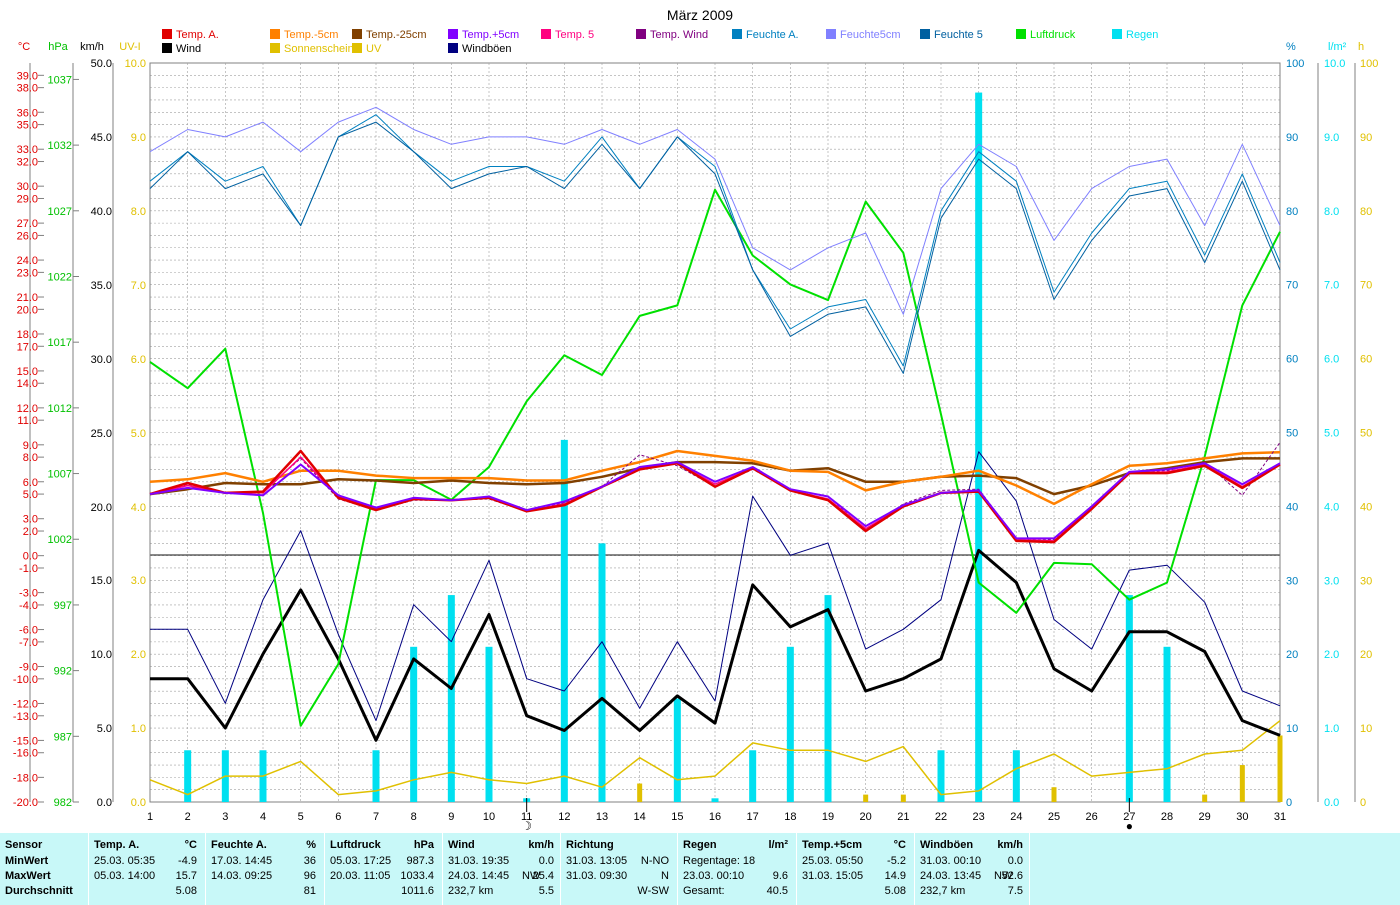 The width and height of the screenshot is (1400, 905). I want to click on temp-tick-label: -1.0, so click(28, 569).